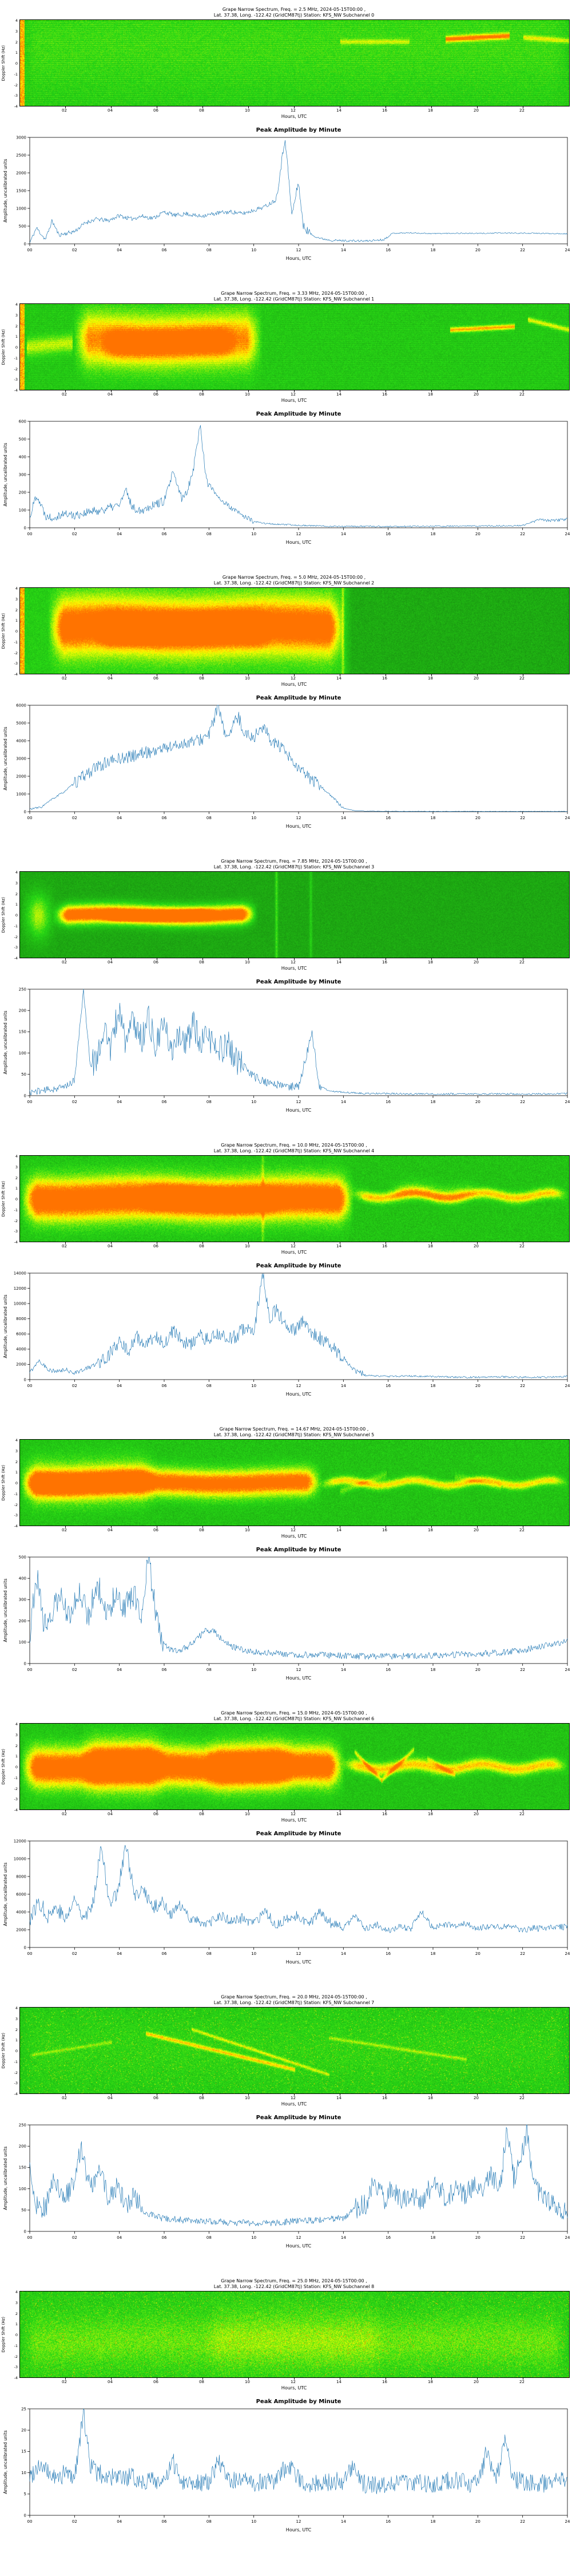 The image size is (572, 2576). What do you see at coordinates (567, 1386) in the screenshot?
I see `hour-tick-label: 24` at bounding box center [567, 1386].